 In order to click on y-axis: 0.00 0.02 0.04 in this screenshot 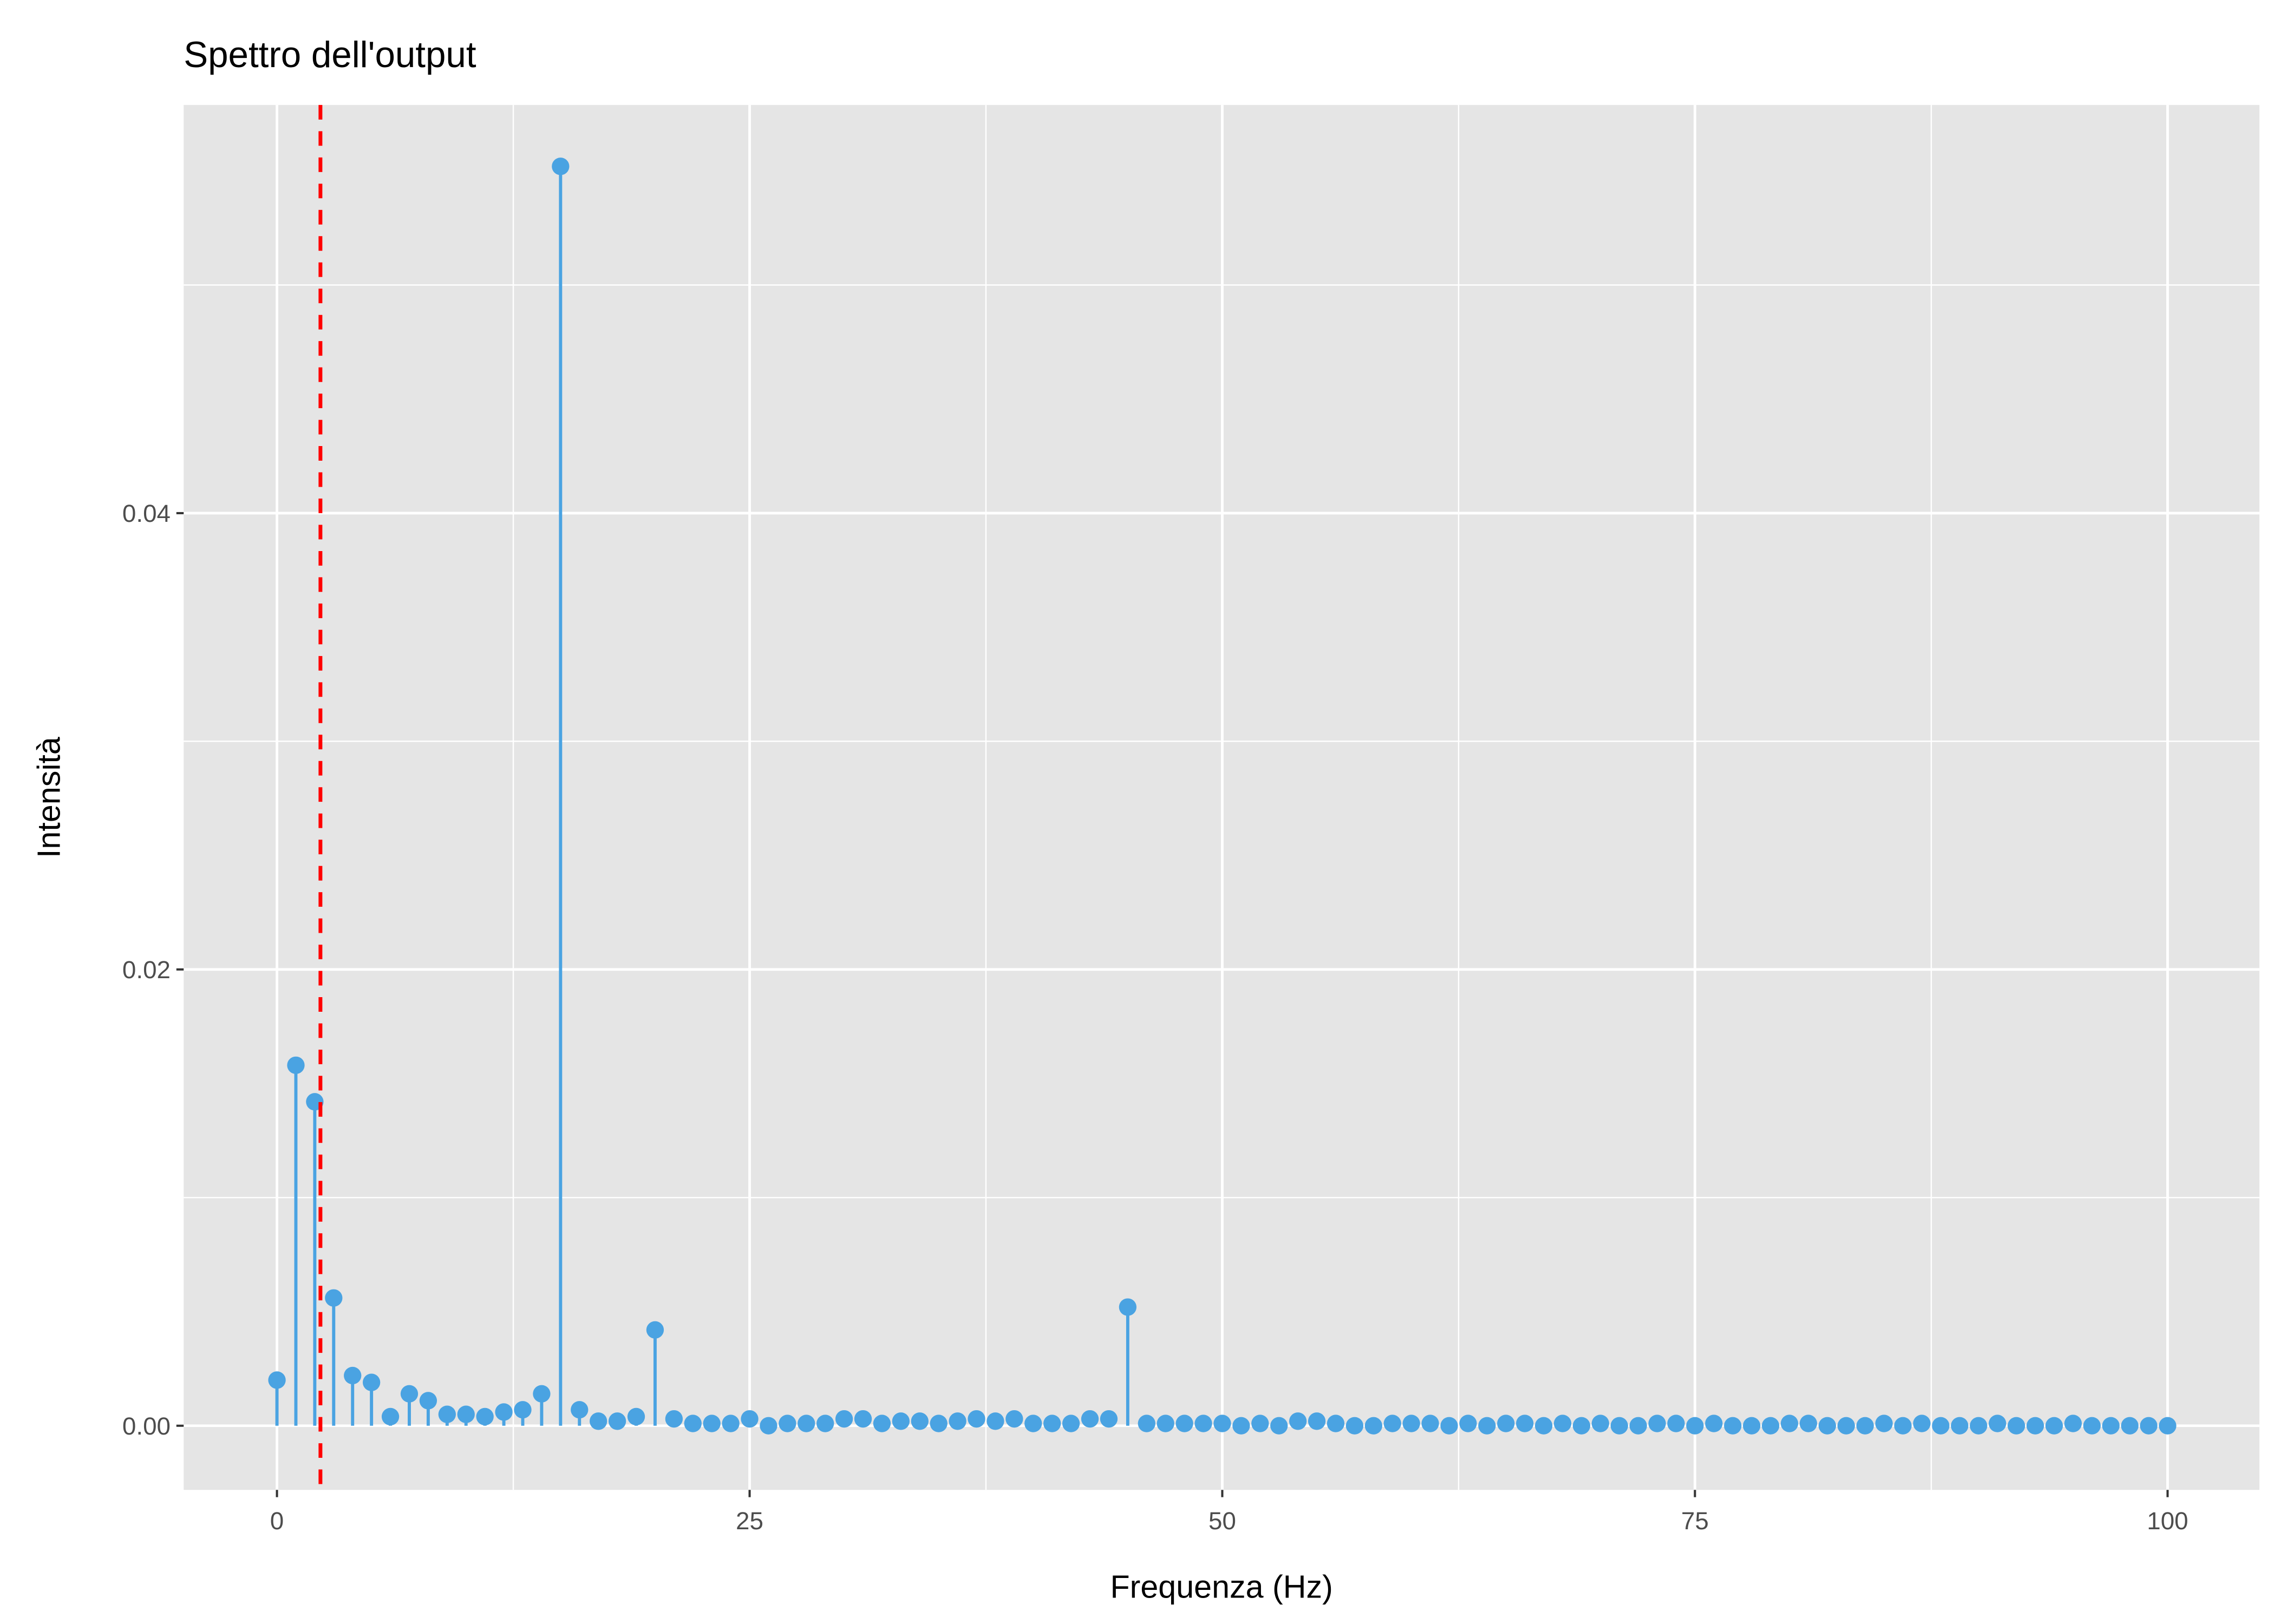, I will do `click(153, 970)`.